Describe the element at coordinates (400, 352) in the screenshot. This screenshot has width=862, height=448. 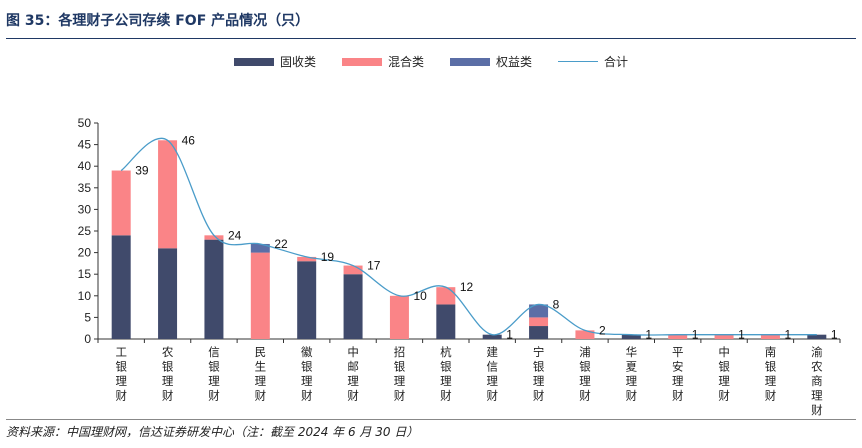
I see `x-category-label: 招` at that location.